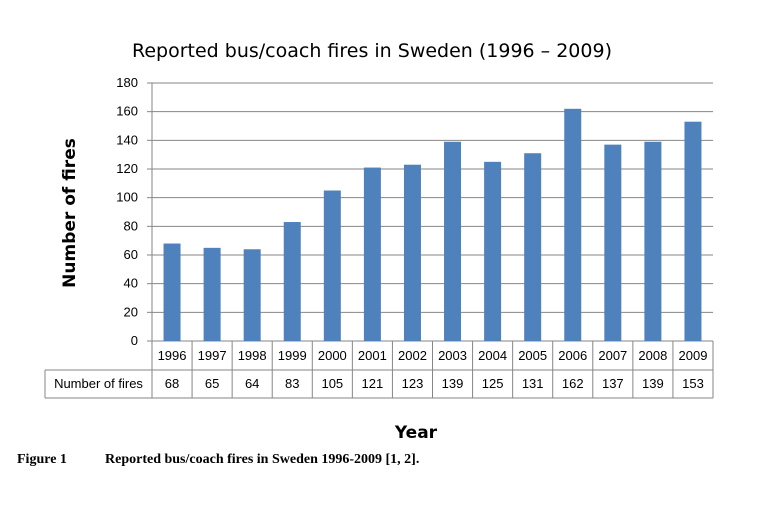 This screenshot has width=763, height=522. I want to click on bar-2009, so click(693, 231).